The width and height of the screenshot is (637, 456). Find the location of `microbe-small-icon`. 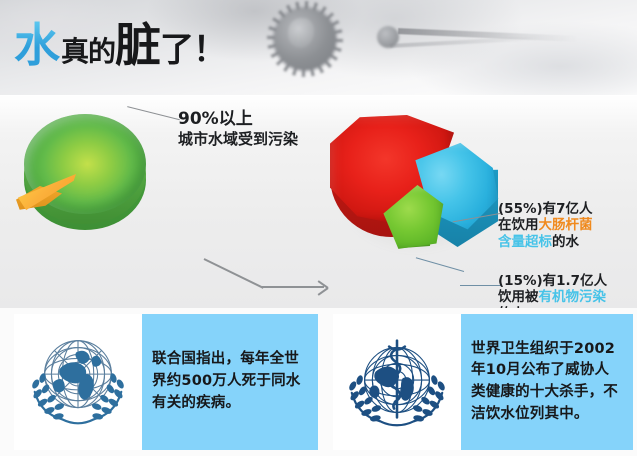

microbe-small-icon is located at coordinates (388, 37).